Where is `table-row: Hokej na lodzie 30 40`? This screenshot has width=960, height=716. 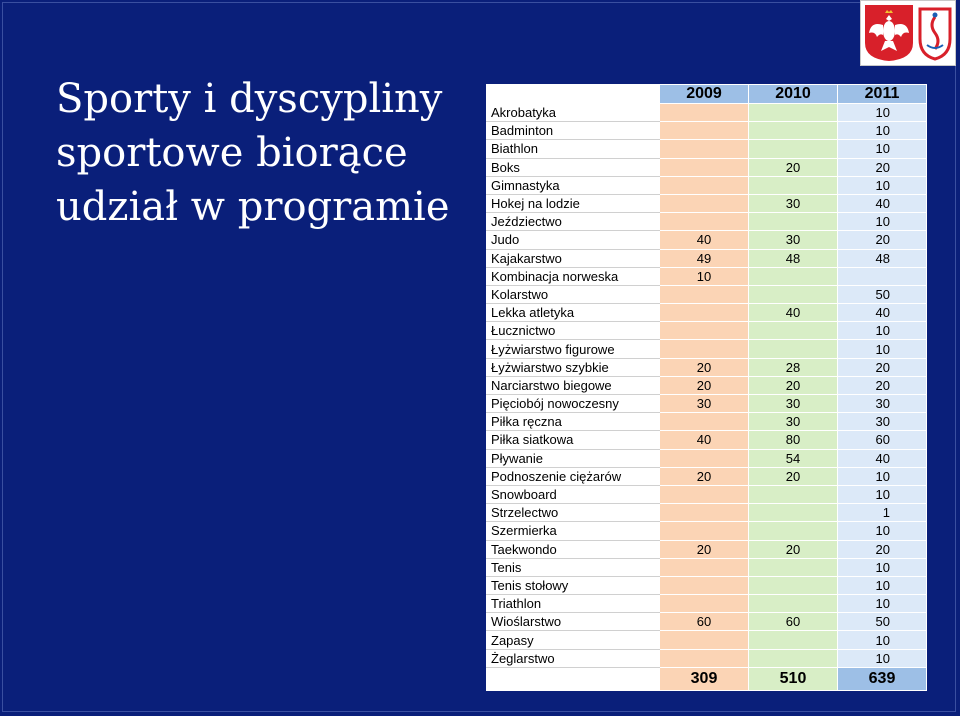
table-row: Hokej na lodzie 30 40 is located at coordinates (706, 203).